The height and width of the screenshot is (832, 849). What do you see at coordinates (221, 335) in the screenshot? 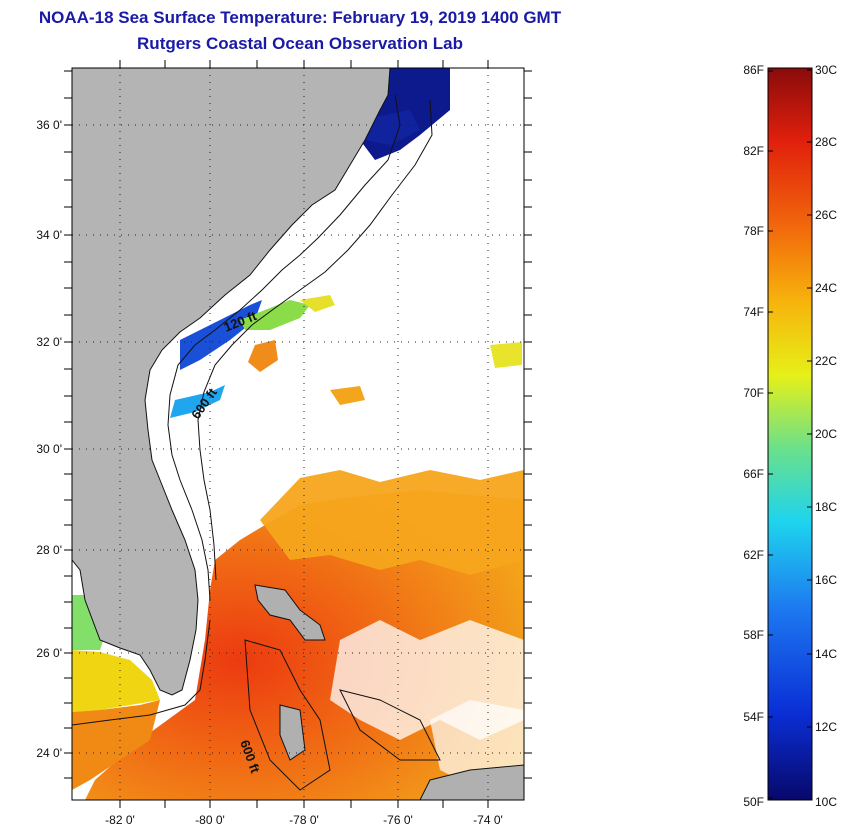
I see `sst-shelf-blue` at bounding box center [221, 335].